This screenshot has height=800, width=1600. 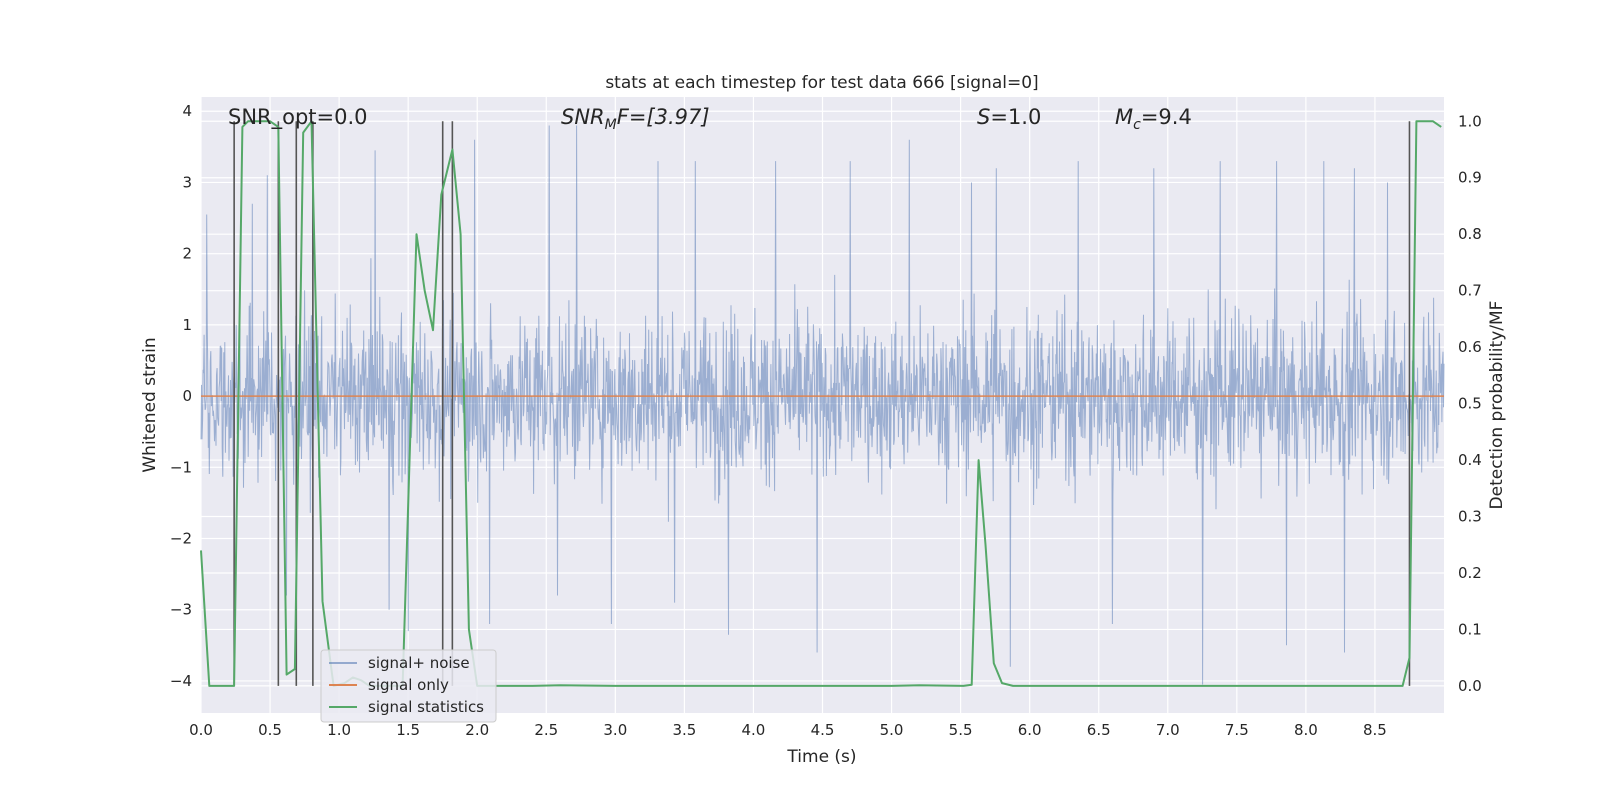 I want to click on annotation-s: S=1.0, so click(x=1009, y=117).